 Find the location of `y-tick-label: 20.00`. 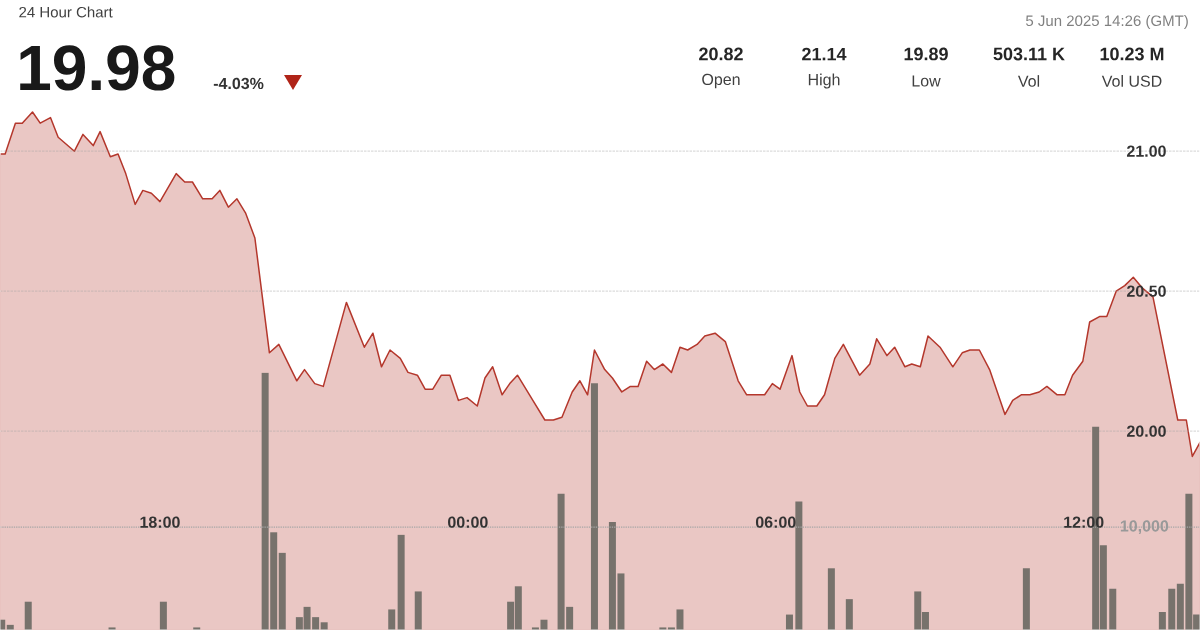

y-tick-label: 20.00 is located at coordinates (1146, 431).